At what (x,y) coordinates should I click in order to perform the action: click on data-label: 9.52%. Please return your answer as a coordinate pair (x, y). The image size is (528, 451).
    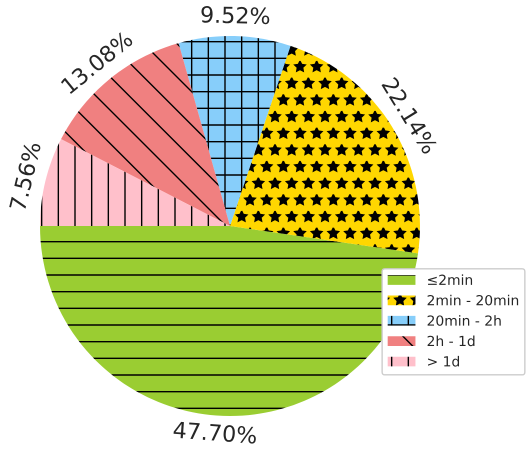
    Looking at the image, I should click on (235, 15).